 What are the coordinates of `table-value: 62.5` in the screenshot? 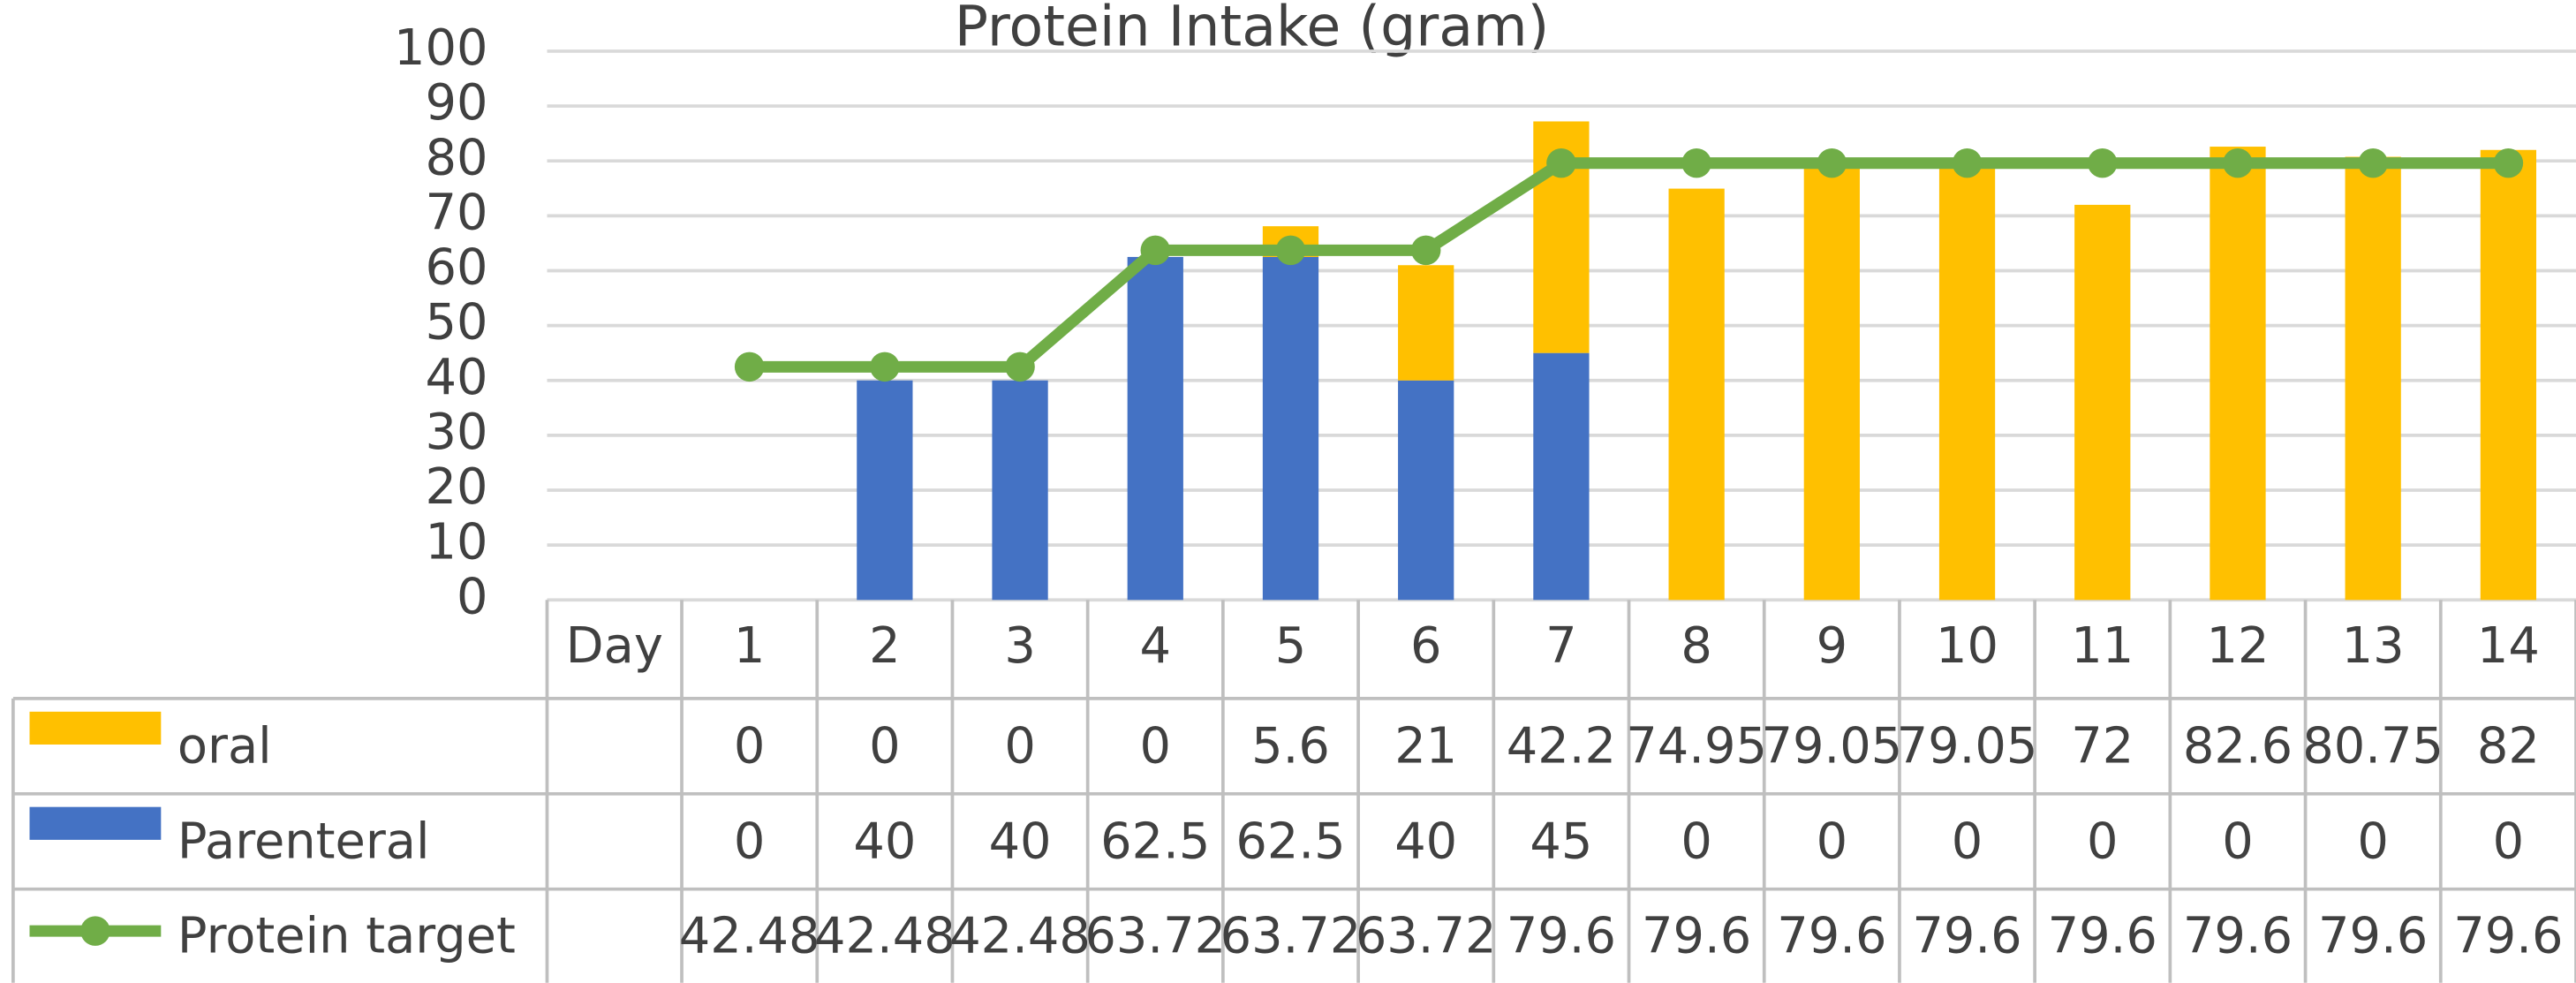 It's located at (1290, 842).